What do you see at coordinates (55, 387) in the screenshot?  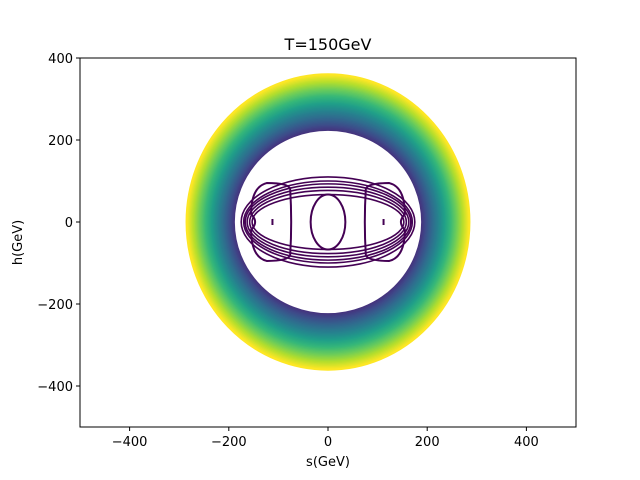 I see `y-tick-label: −400` at bounding box center [55, 387].